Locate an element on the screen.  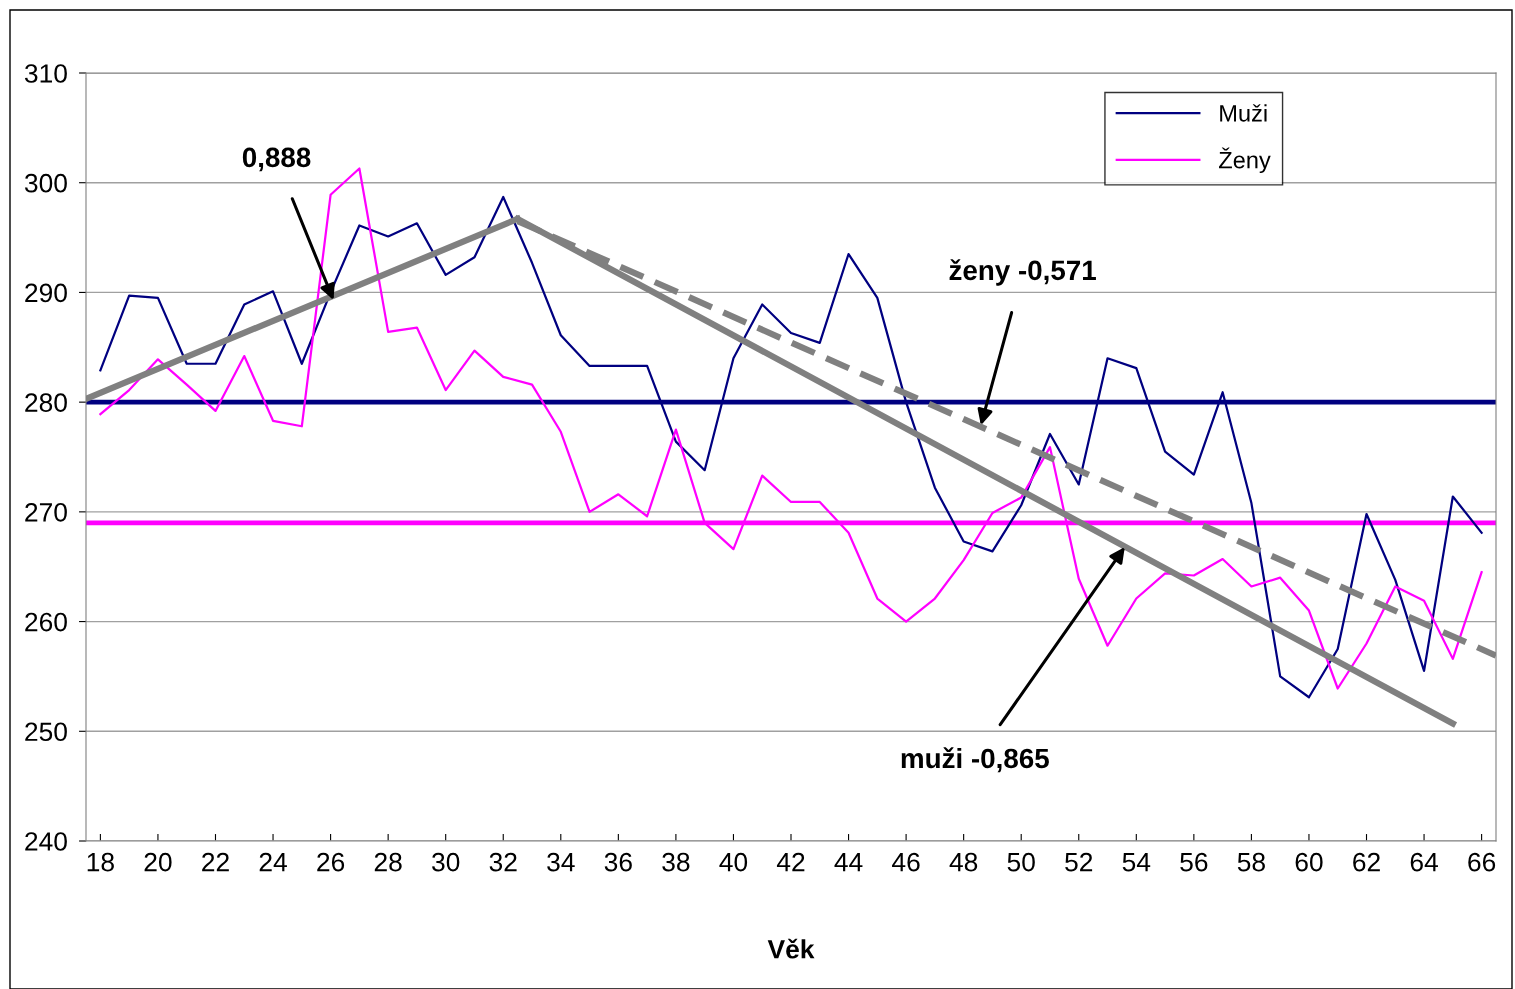
annotation: ženy -0,571 is located at coordinates (1022, 272).